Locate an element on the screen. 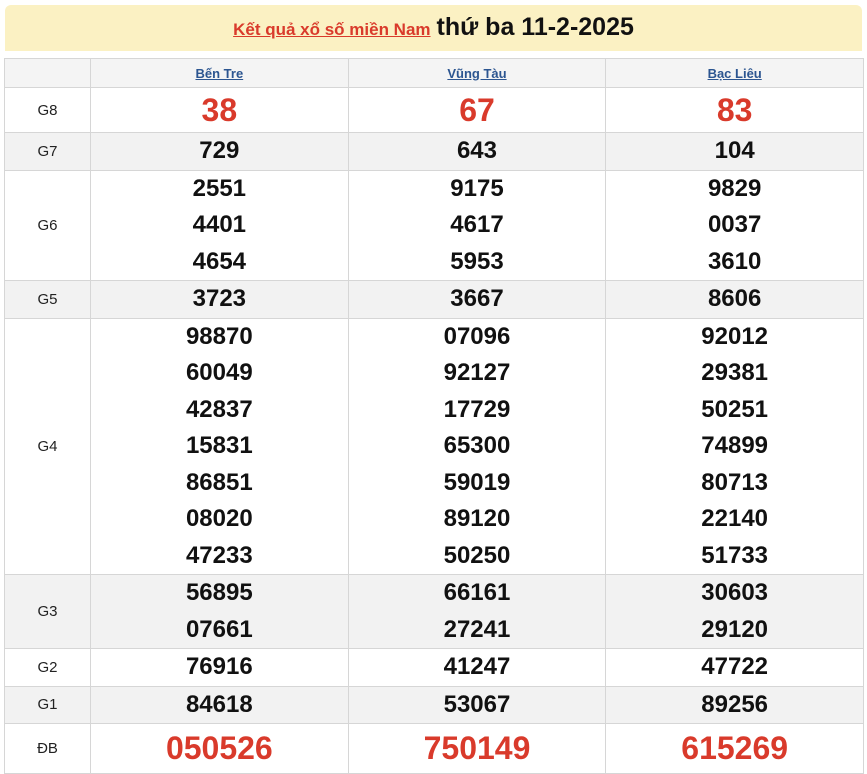  prize-number: 5953 is located at coordinates (477, 261).